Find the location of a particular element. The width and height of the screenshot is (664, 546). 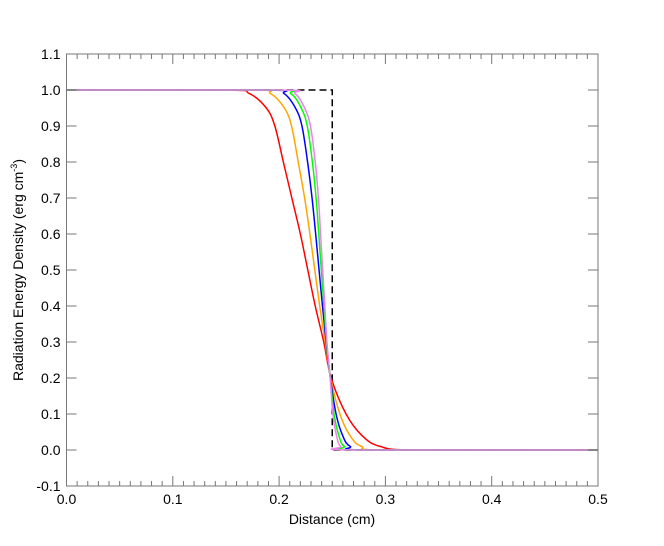

y-tick-label: 0.3 is located at coordinates (51, 342).